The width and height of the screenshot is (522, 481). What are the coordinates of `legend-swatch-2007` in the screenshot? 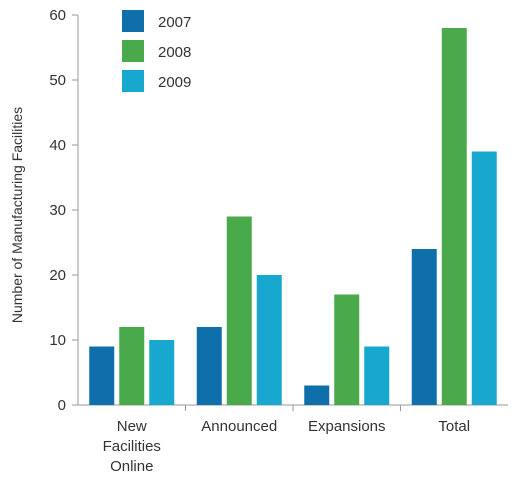 It's located at (133, 21).